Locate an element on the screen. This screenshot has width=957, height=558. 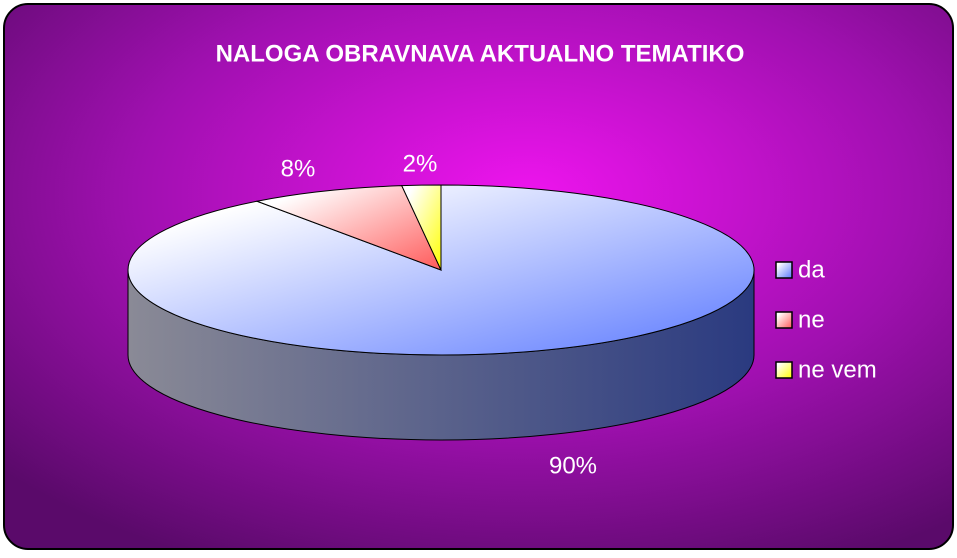
legend-label: ne is located at coordinates (811, 319).